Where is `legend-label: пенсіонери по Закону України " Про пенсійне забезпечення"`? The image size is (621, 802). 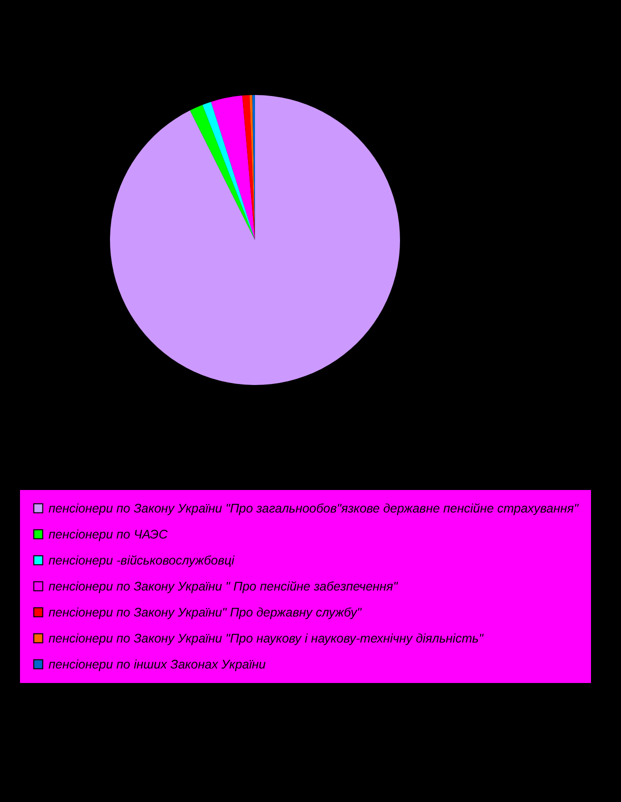 legend-label: пенсіонери по Закону України " Про пенсійне забезпечення" is located at coordinates (223, 586).